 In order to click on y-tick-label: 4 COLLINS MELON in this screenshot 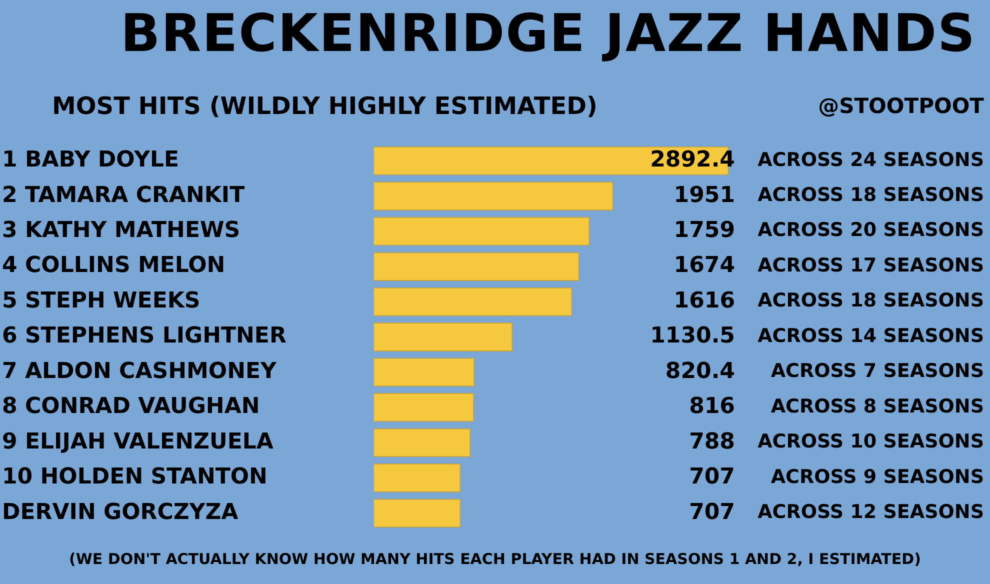, I will do `click(114, 265)`.